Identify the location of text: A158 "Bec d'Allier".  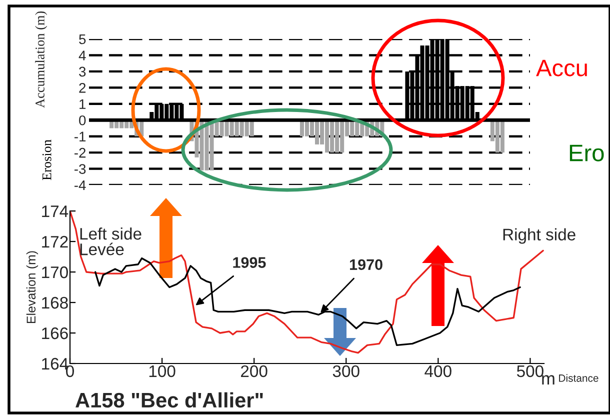
(169, 400).